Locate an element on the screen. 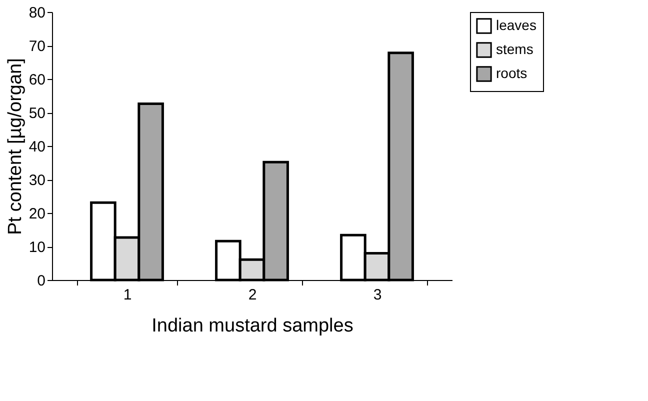  legend-label: stems is located at coordinates (515, 49).